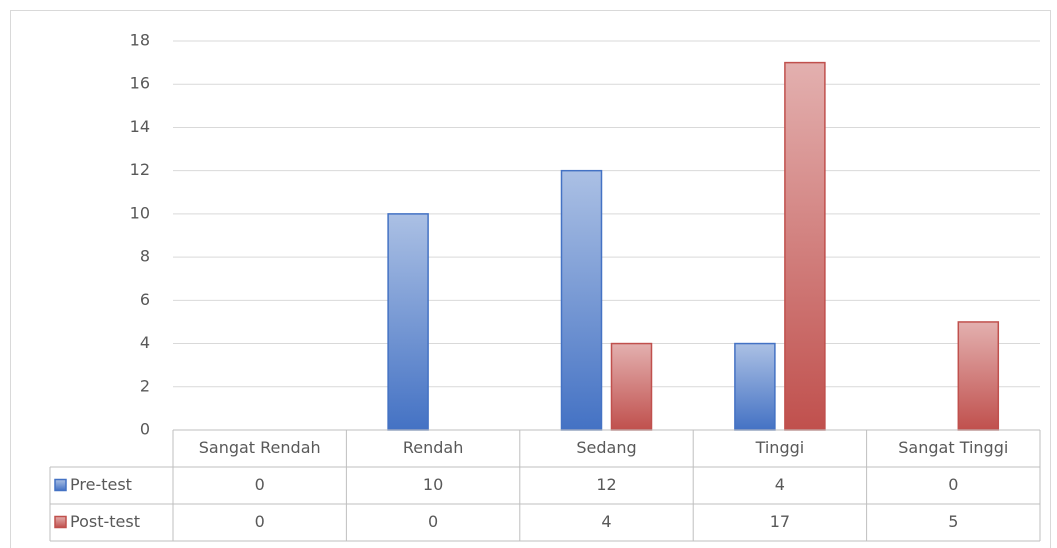 Image resolution: width=1057 pixels, height=548 pixels. What do you see at coordinates (606, 447) in the screenshot?
I see `x-tick-label: Sedang` at bounding box center [606, 447].